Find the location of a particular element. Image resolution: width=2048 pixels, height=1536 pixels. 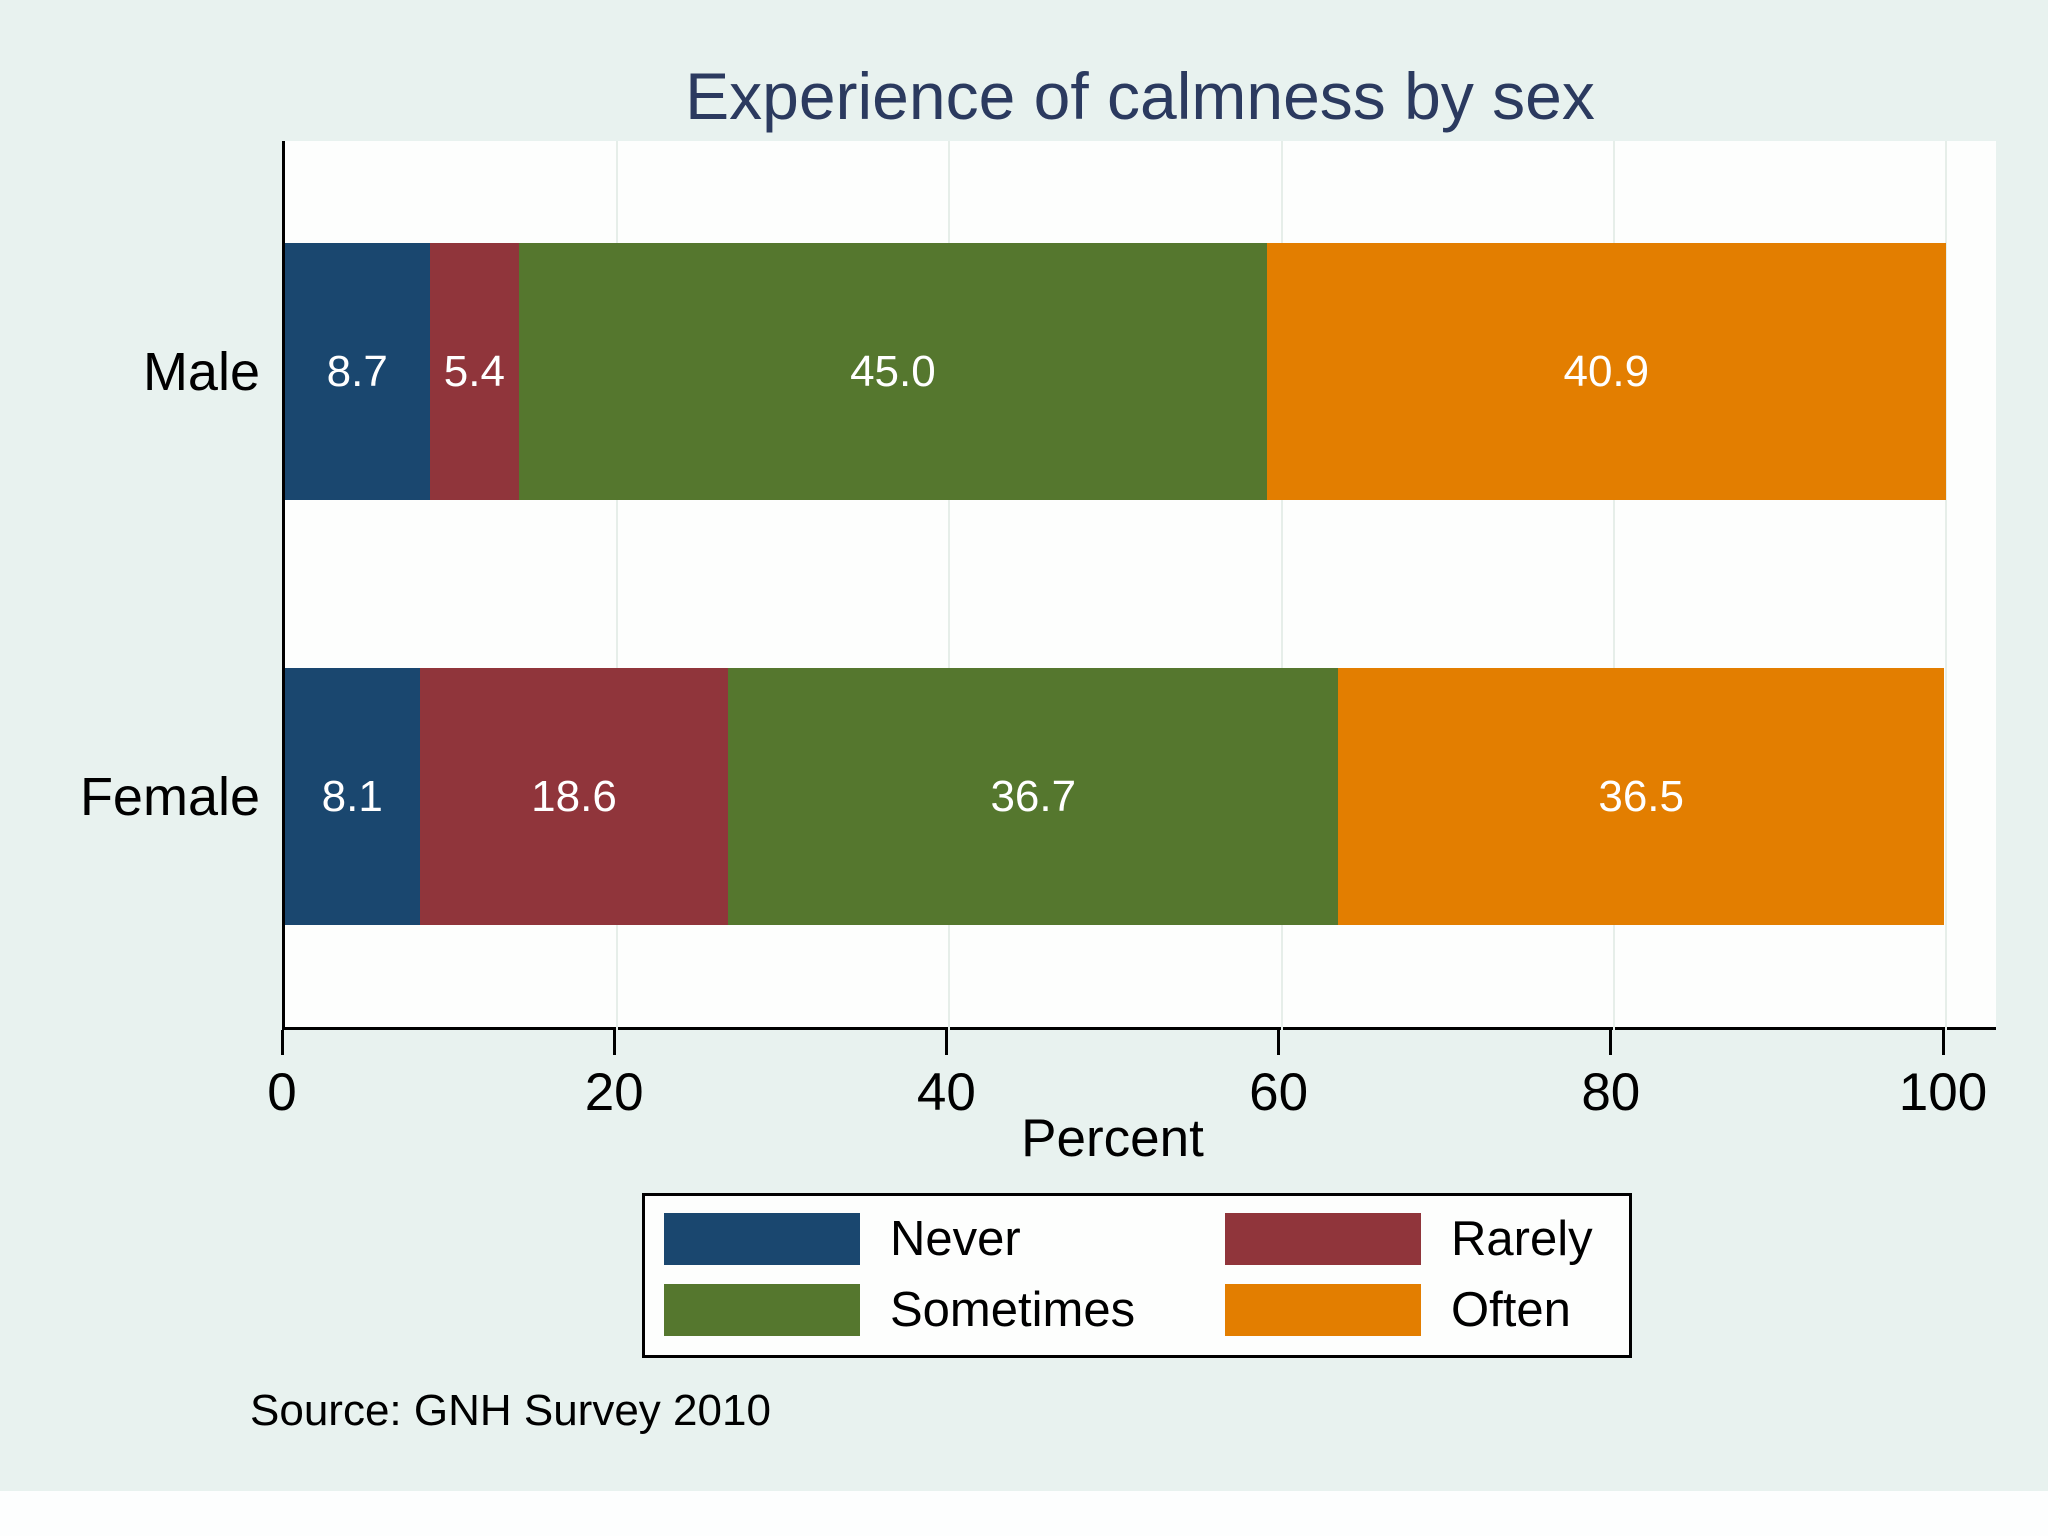

bar-value-label: 8.1 is located at coordinates (352, 796).